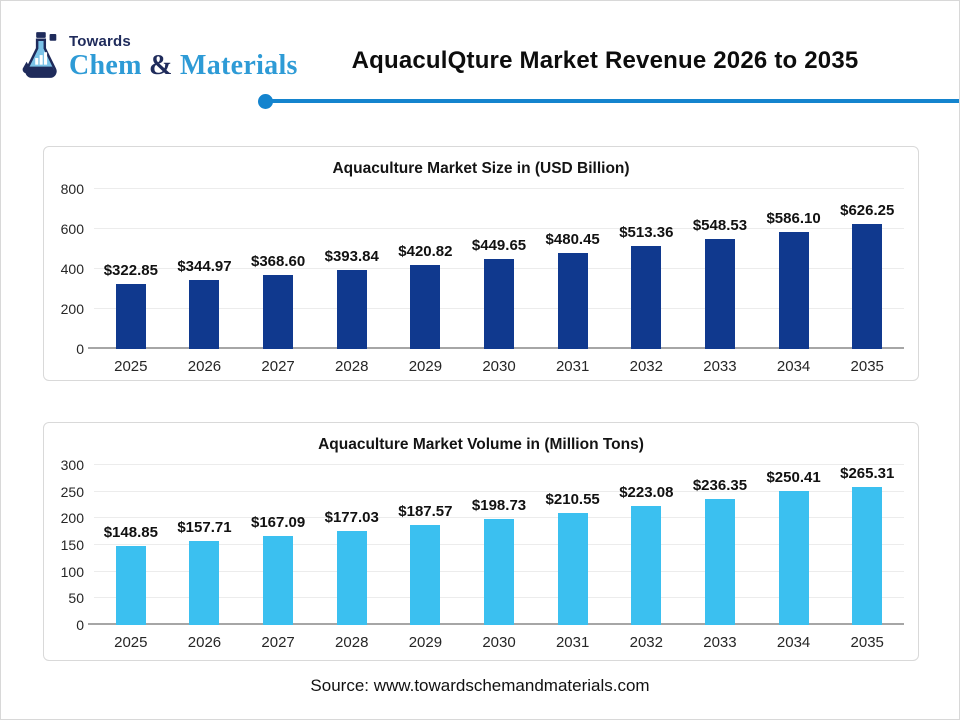 The image size is (960, 720). I want to click on y-tick-label: 100, so click(72, 571).